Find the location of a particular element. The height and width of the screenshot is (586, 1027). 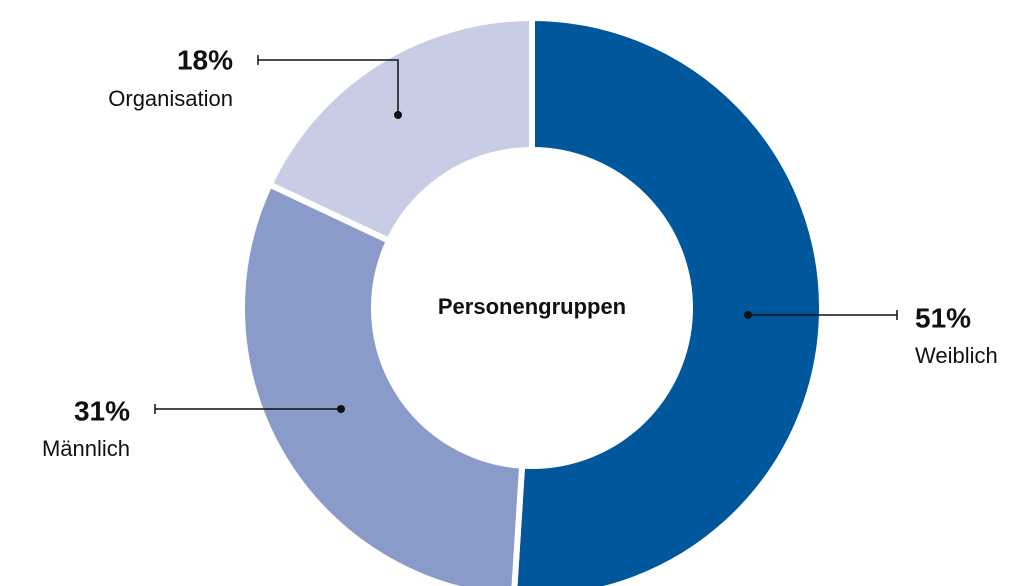

donut-slice is located at coordinates (400, 129).